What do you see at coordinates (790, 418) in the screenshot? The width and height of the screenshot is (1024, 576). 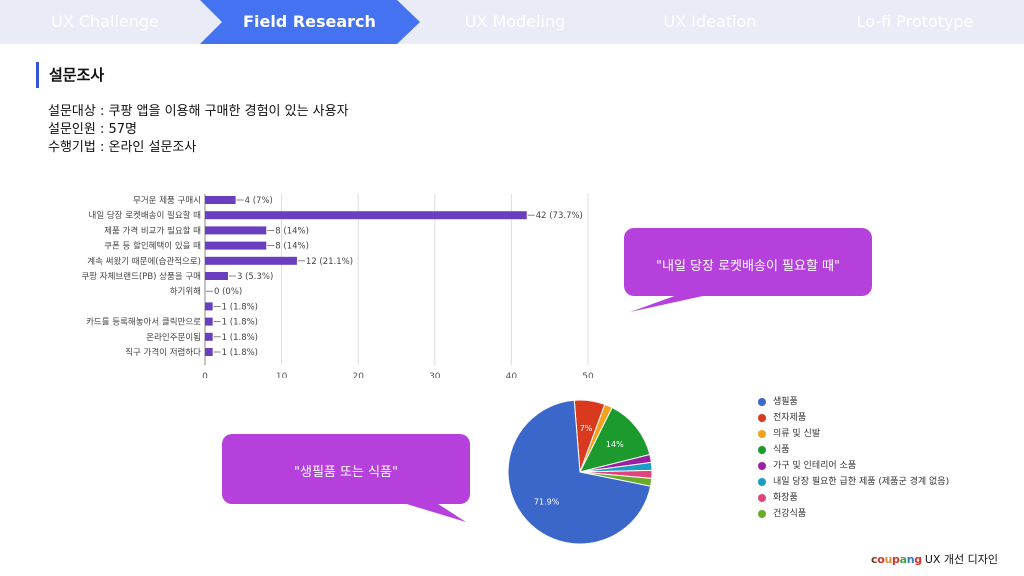 I see `legend-label: 전자제품` at bounding box center [790, 418].